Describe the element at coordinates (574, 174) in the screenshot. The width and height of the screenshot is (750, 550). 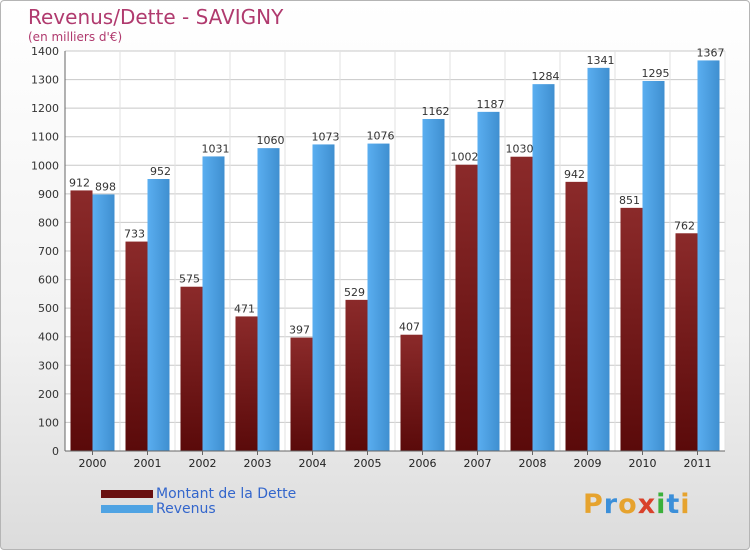
I see `data-label-dette: 942` at that location.